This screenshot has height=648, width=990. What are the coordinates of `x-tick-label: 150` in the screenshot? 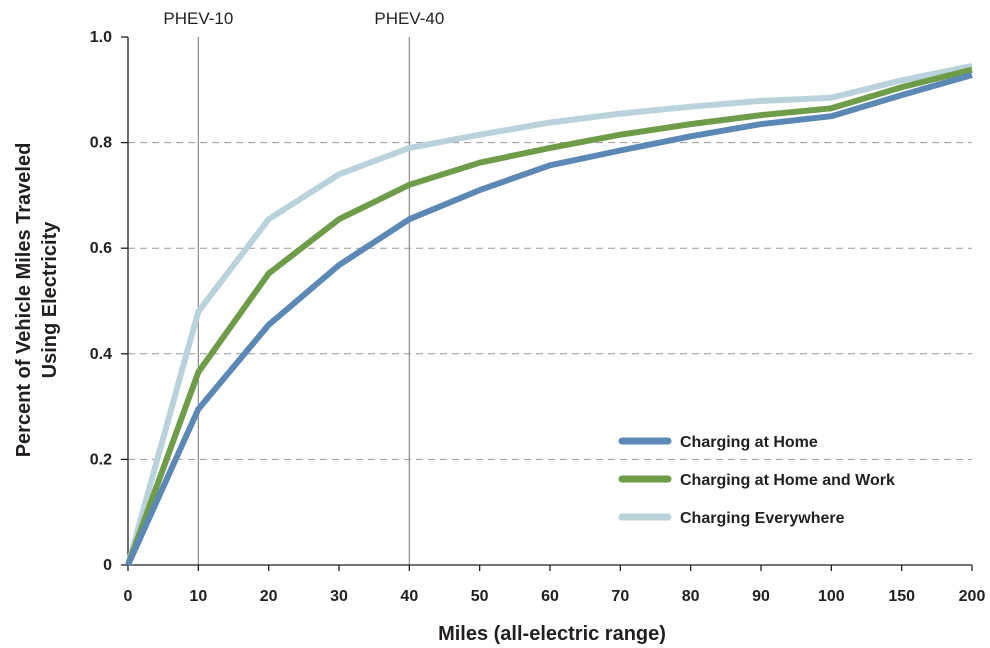 It's located at (901, 596).